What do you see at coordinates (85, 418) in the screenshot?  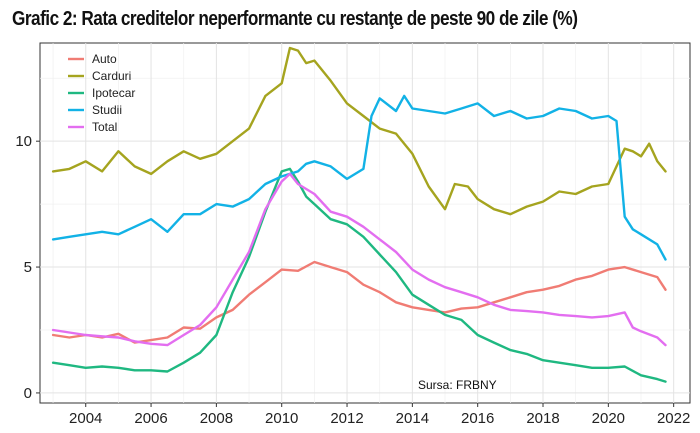 I see `x-tick-label: 2004` at bounding box center [85, 418].